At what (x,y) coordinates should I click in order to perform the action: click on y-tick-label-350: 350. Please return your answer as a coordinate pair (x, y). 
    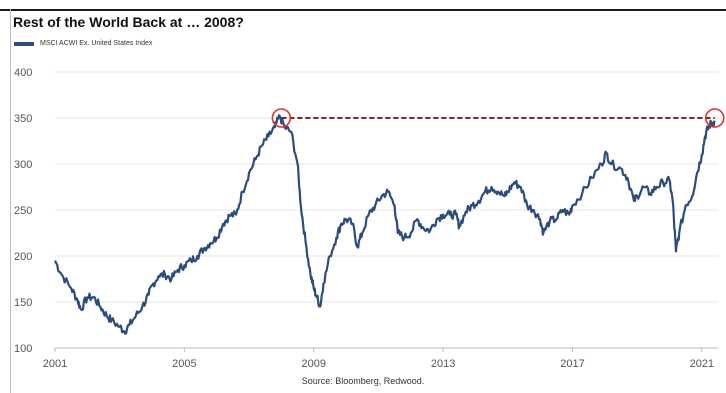
    Looking at the image, I should click on (23, 119).